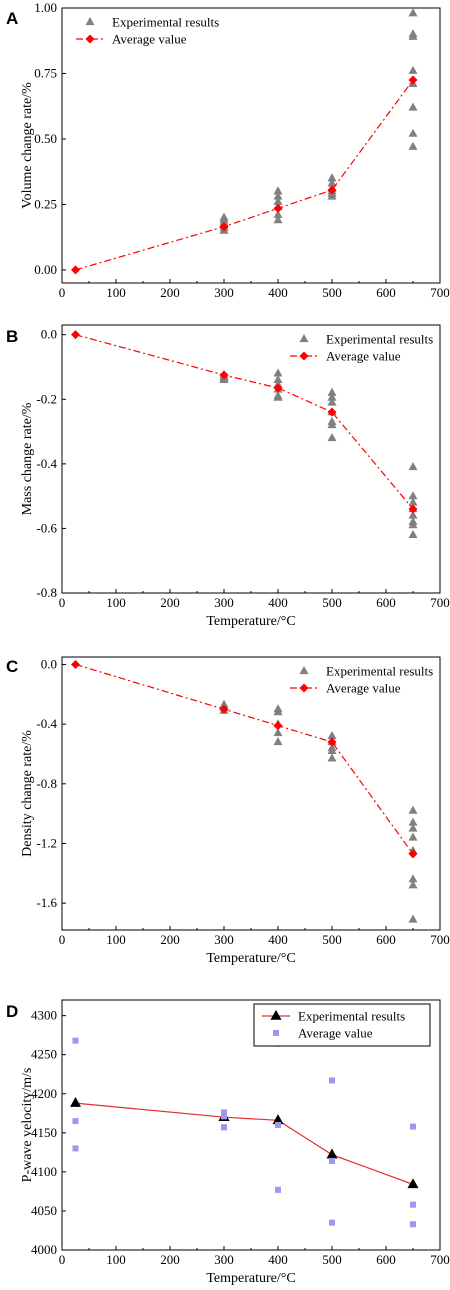 The width and height of the screenshot is (450, 1290). What do you see at coordinates (44, 1132) in the screenshot?
I see `y-tick-label: 4150` at bounding box center [44, 1132].